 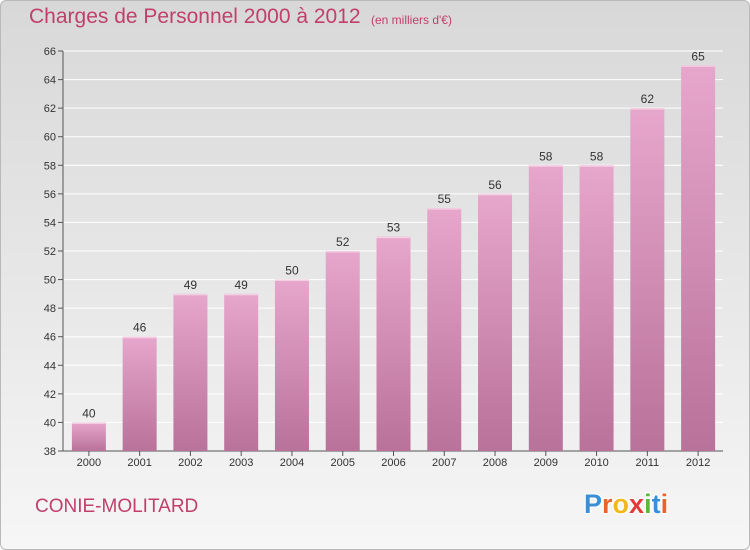 What do you see at coordinates (342, 351) in the screenshot?
I see `bar-2005` at bounding box center [342, 351].